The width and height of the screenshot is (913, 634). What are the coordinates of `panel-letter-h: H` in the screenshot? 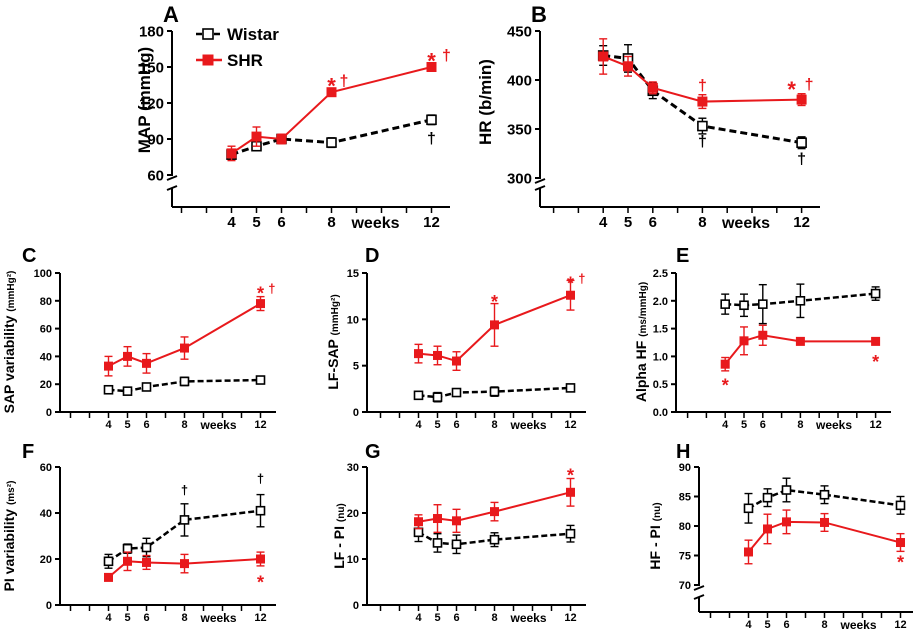 It's located at (683, 452).